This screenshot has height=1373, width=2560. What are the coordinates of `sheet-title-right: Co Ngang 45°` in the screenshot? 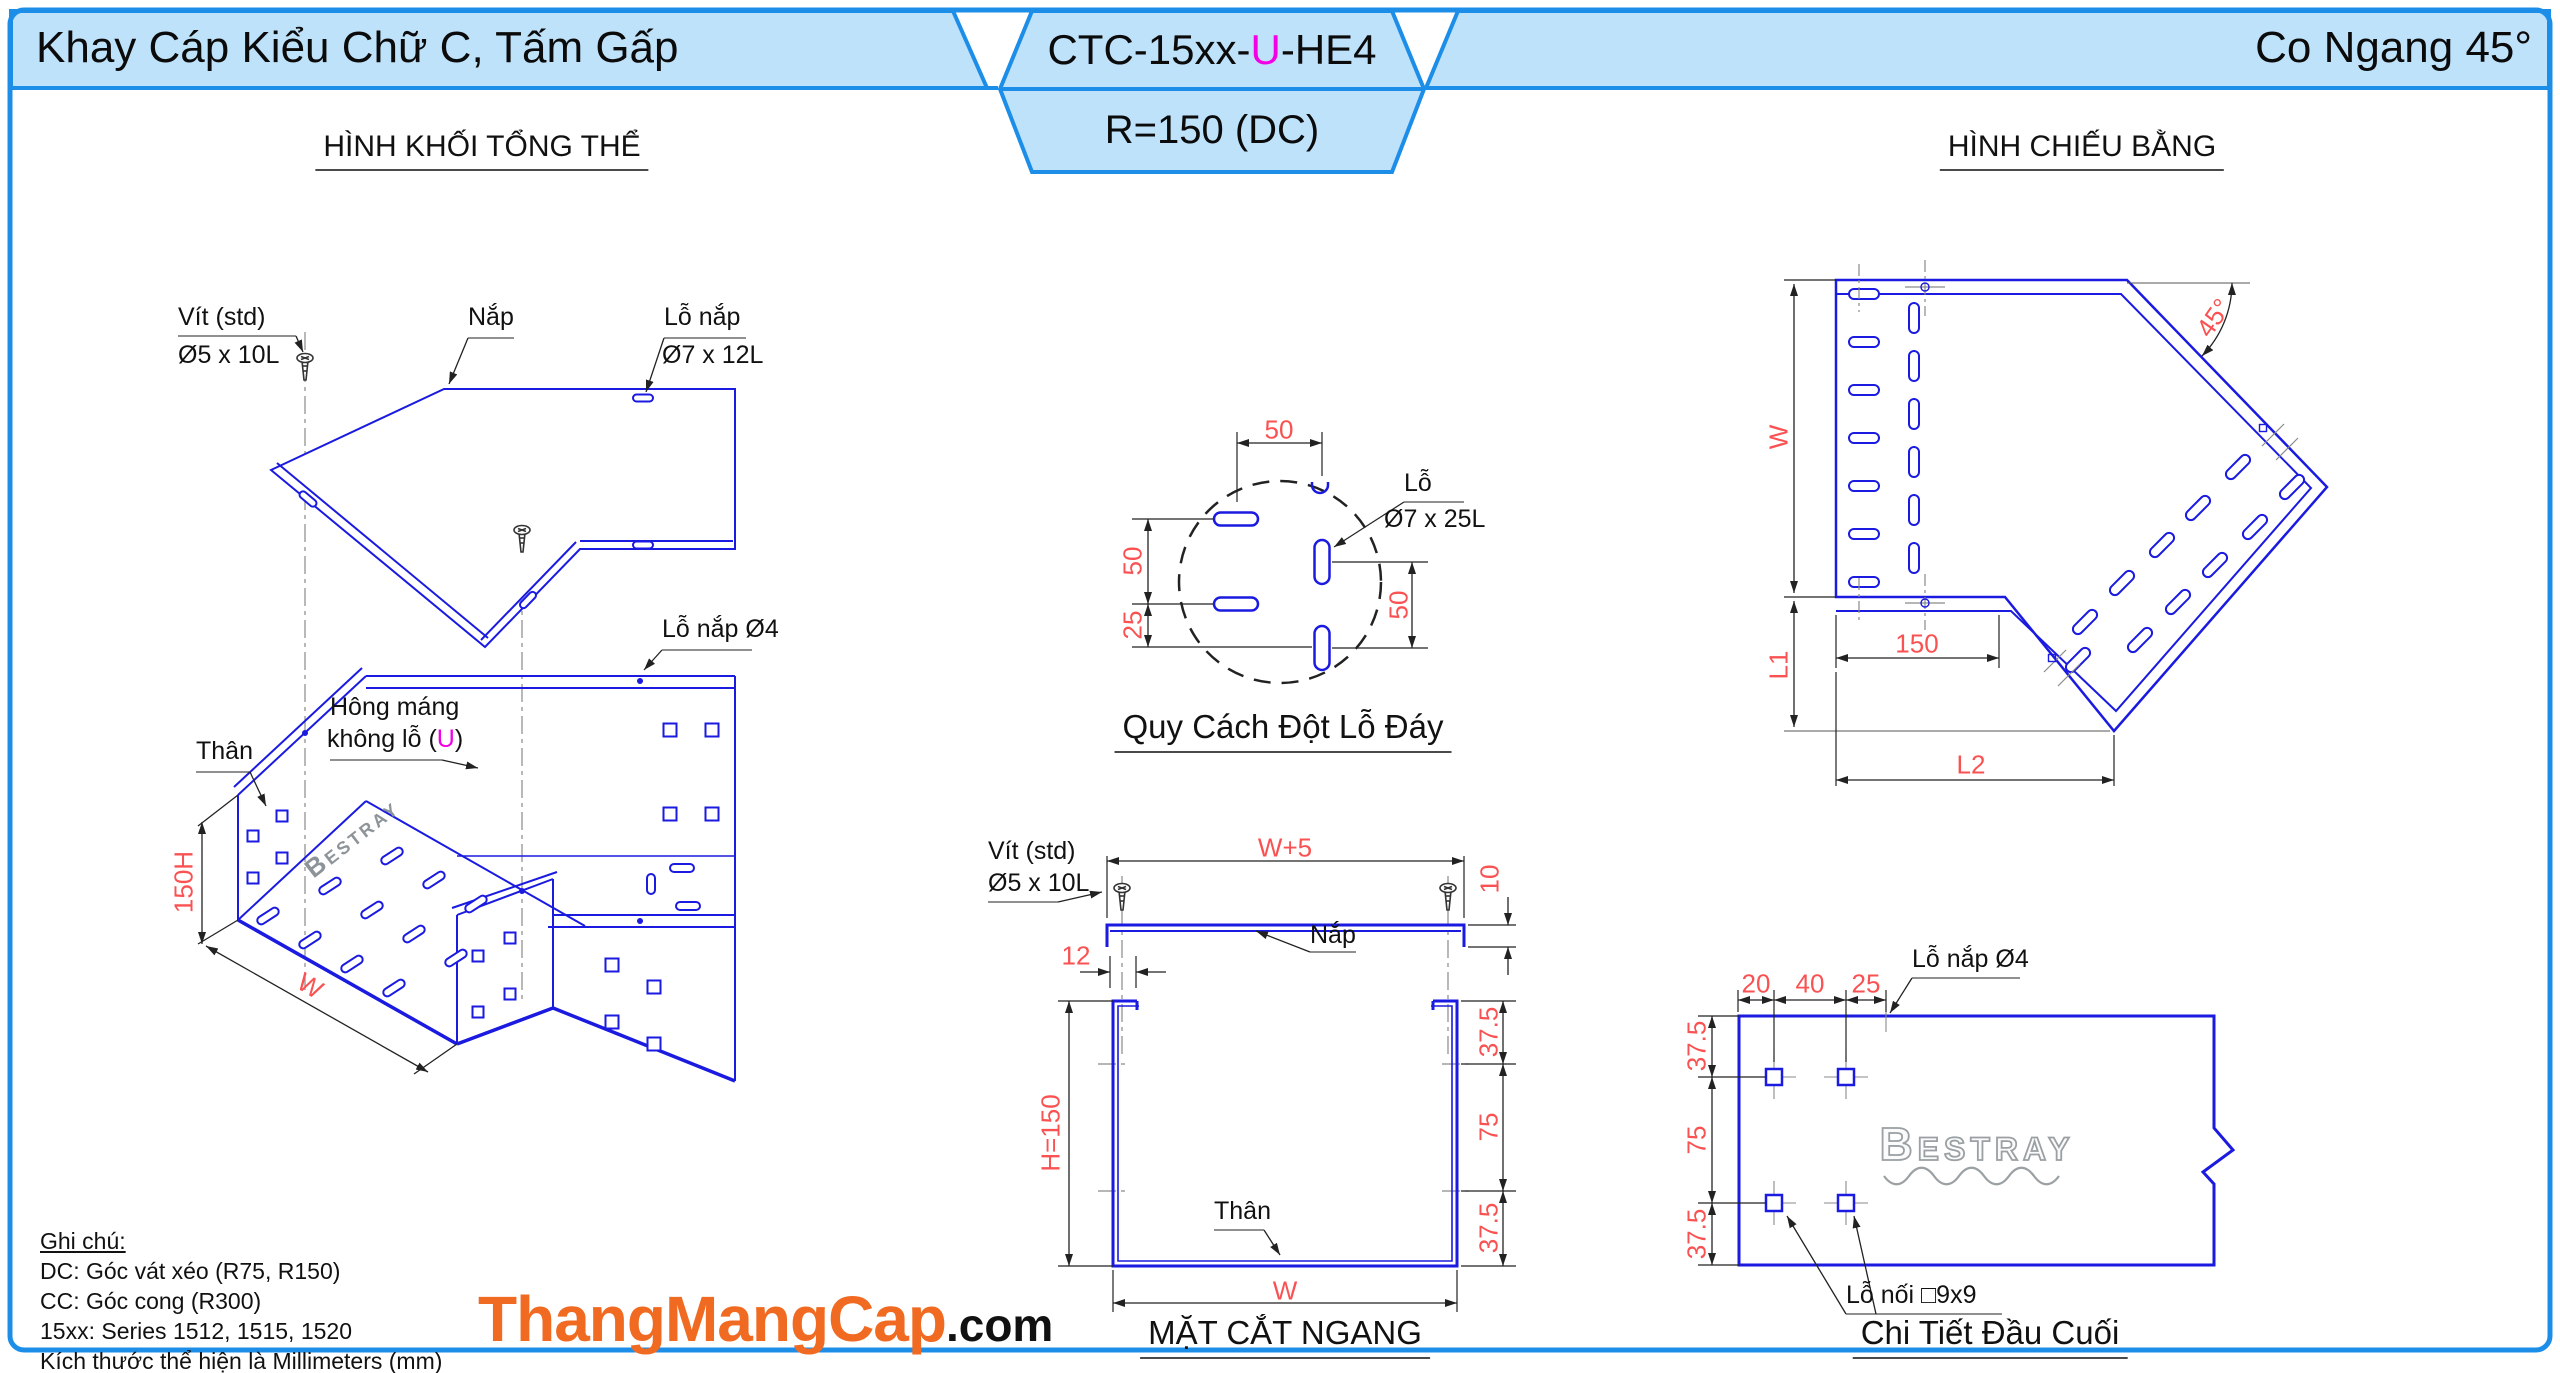 It's located at (2393, 47).